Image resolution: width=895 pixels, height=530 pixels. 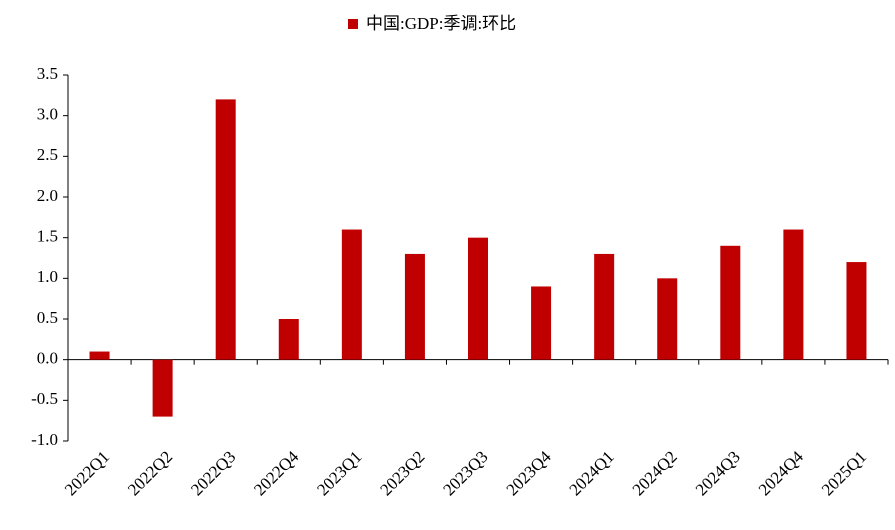 I want to click on y-tick-label: -1.0, so click(x=44, y=439).